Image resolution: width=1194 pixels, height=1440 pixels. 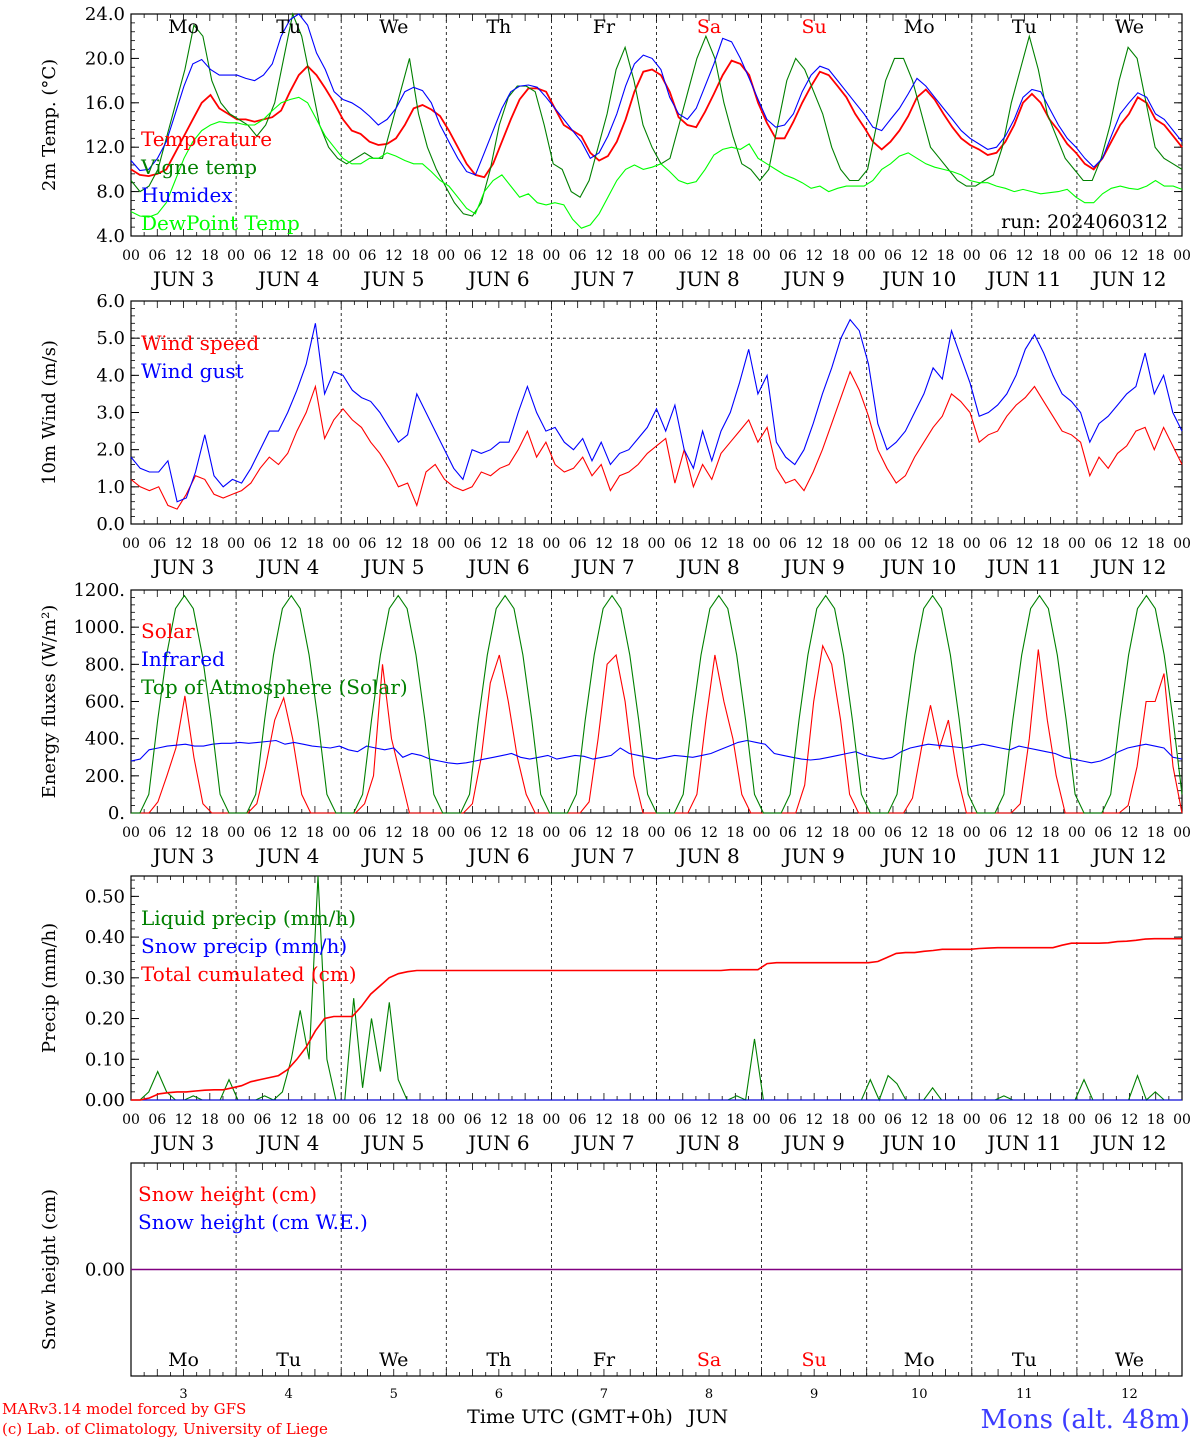 What do you see at coordinates (110, 413) in the screenshot?
I see `y-tick-label: 3.0` at bounding box center [110, 413].